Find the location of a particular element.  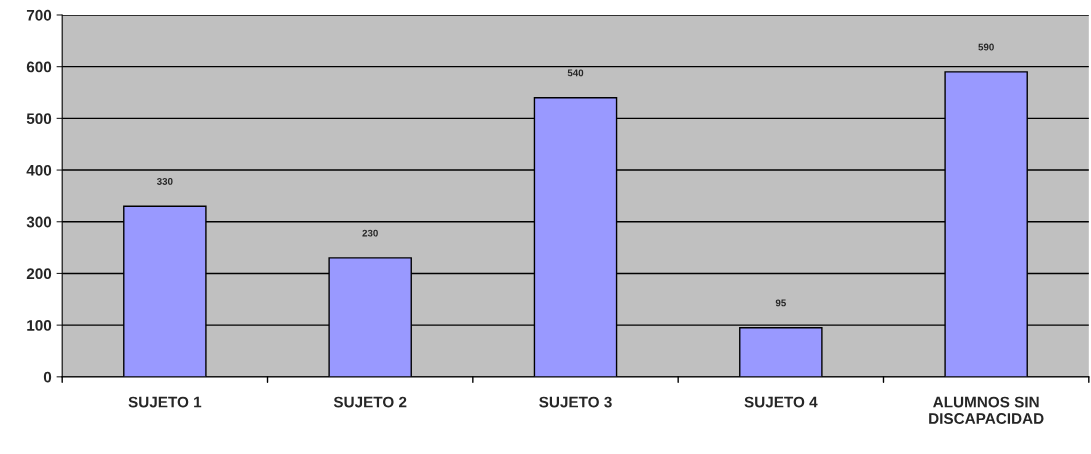

x-tick-label: SUJETO 3 is located at coordinates (575, 402).